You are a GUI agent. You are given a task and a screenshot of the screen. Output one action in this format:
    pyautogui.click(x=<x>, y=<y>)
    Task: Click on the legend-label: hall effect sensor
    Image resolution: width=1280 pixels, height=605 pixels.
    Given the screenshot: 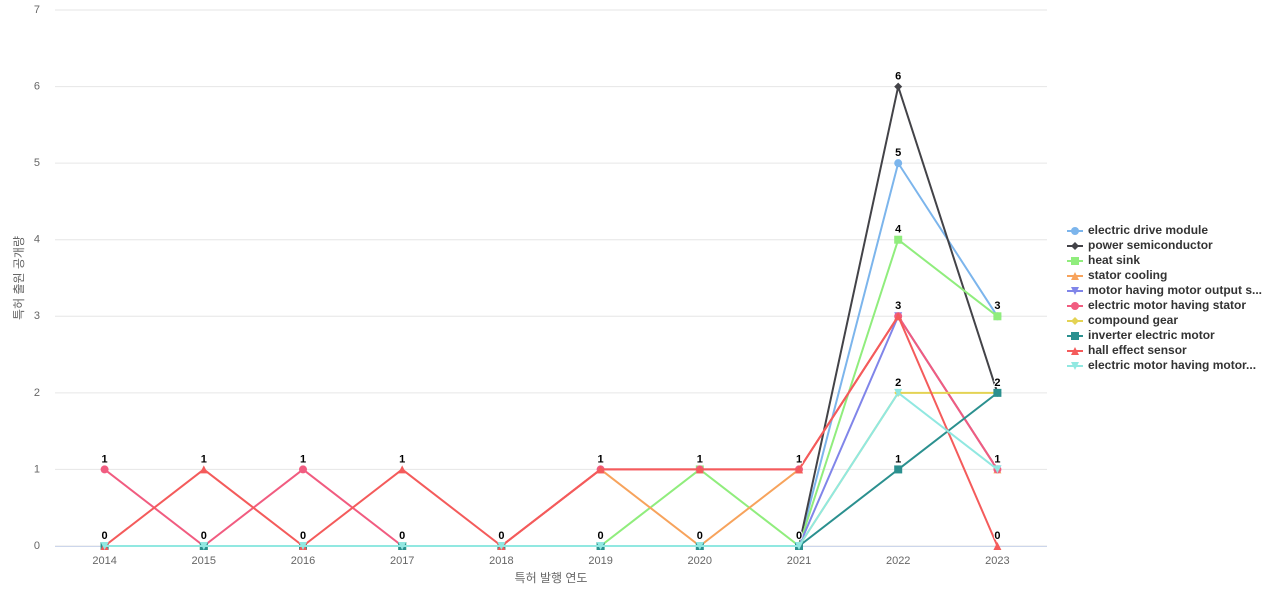 What is the action you would take?
    pyautogui.click(x=1137, y=350)
    